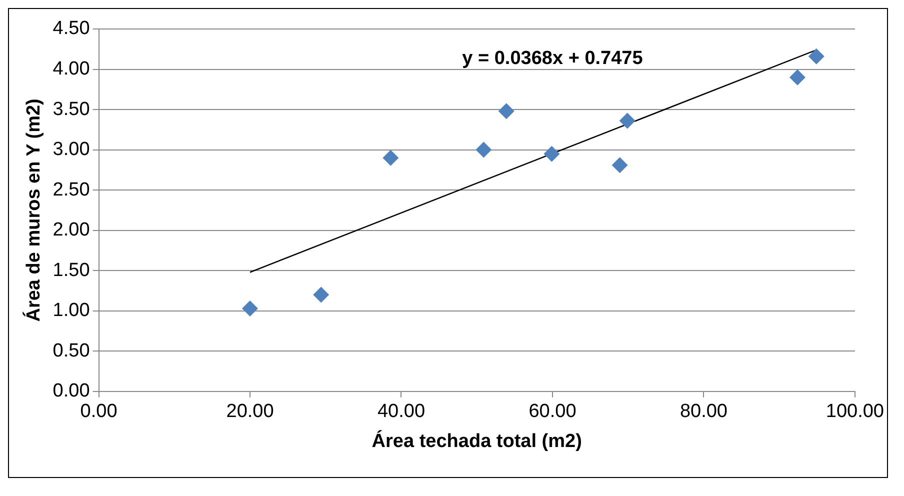  I want to click on y-tick-label: 4.00, so click(71, 69).